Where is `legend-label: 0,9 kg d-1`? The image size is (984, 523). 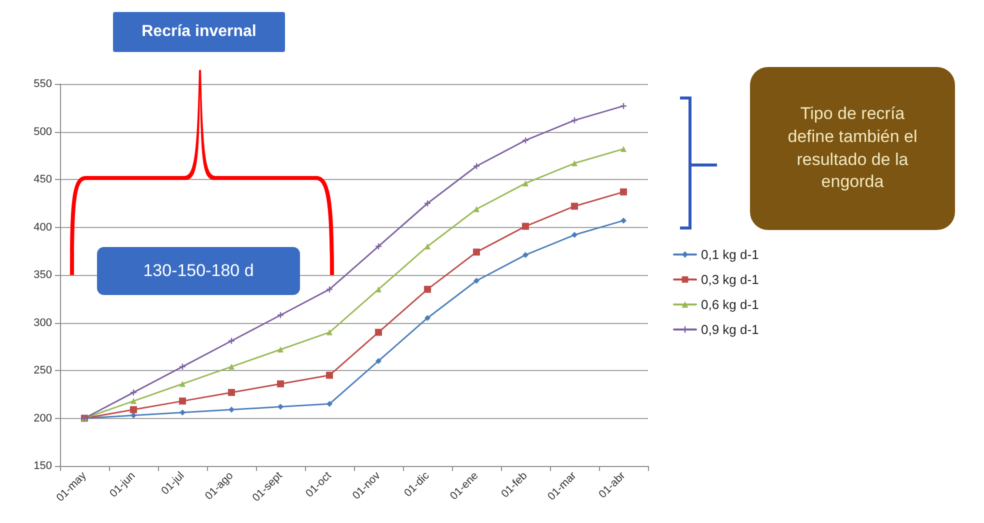
legend-label: 0,9 kg d-1 is located at coordinates (730, 329).